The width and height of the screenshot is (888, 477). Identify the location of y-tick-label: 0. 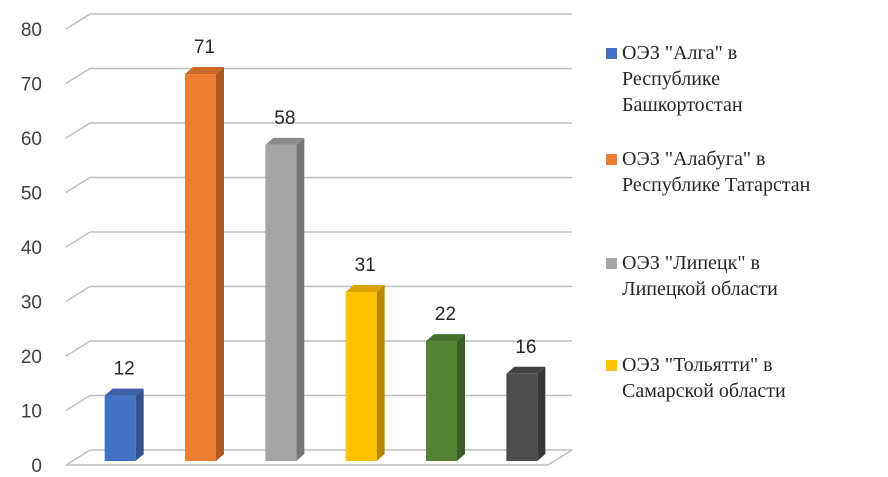
(36, 466).